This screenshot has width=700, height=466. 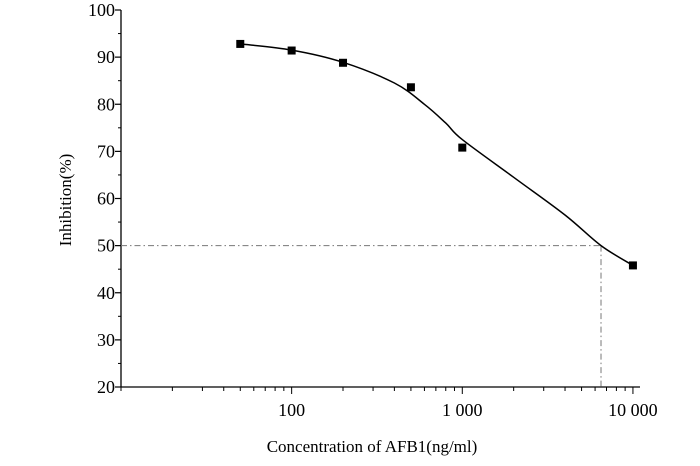 What do you see at coordinates (106, 340) in the screenshot?
I see `y-tick-label: 30` at bounding box center [106, 340].